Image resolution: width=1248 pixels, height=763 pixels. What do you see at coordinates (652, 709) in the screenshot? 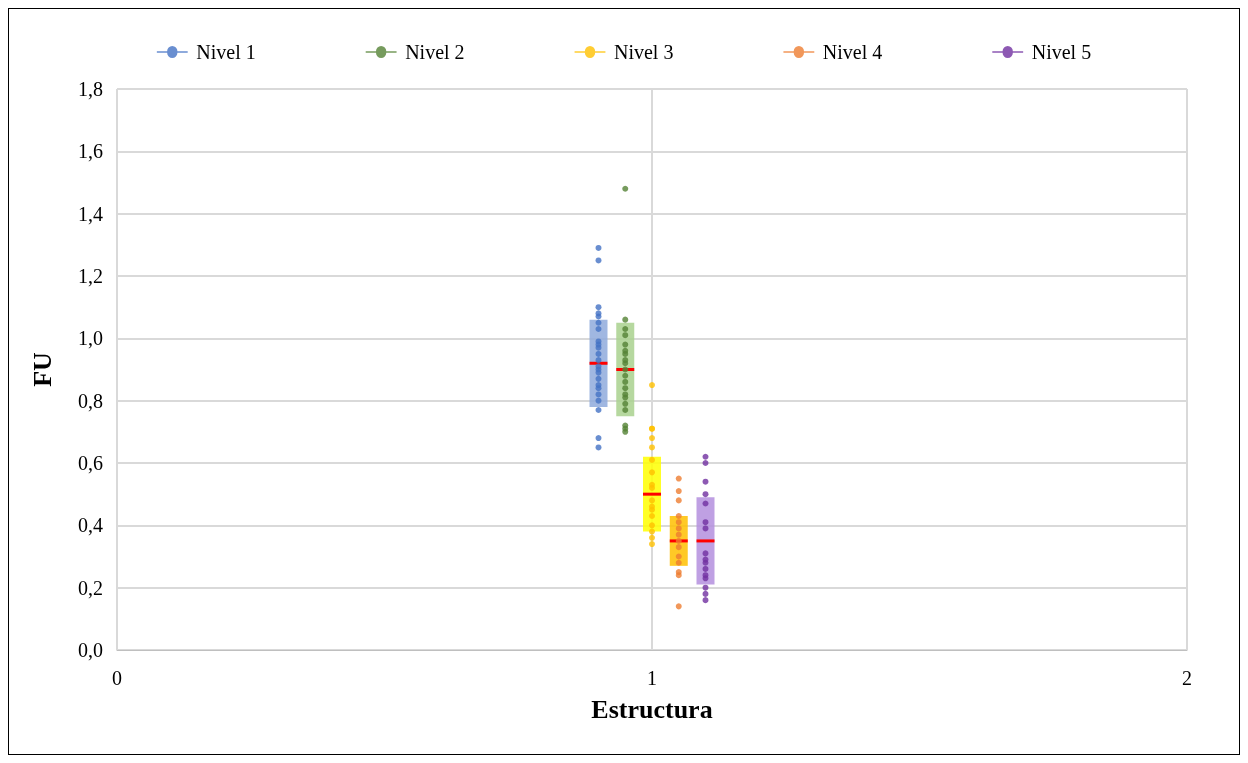
I see `x-axis-title: Estructura` at bounding box center [652, 709].